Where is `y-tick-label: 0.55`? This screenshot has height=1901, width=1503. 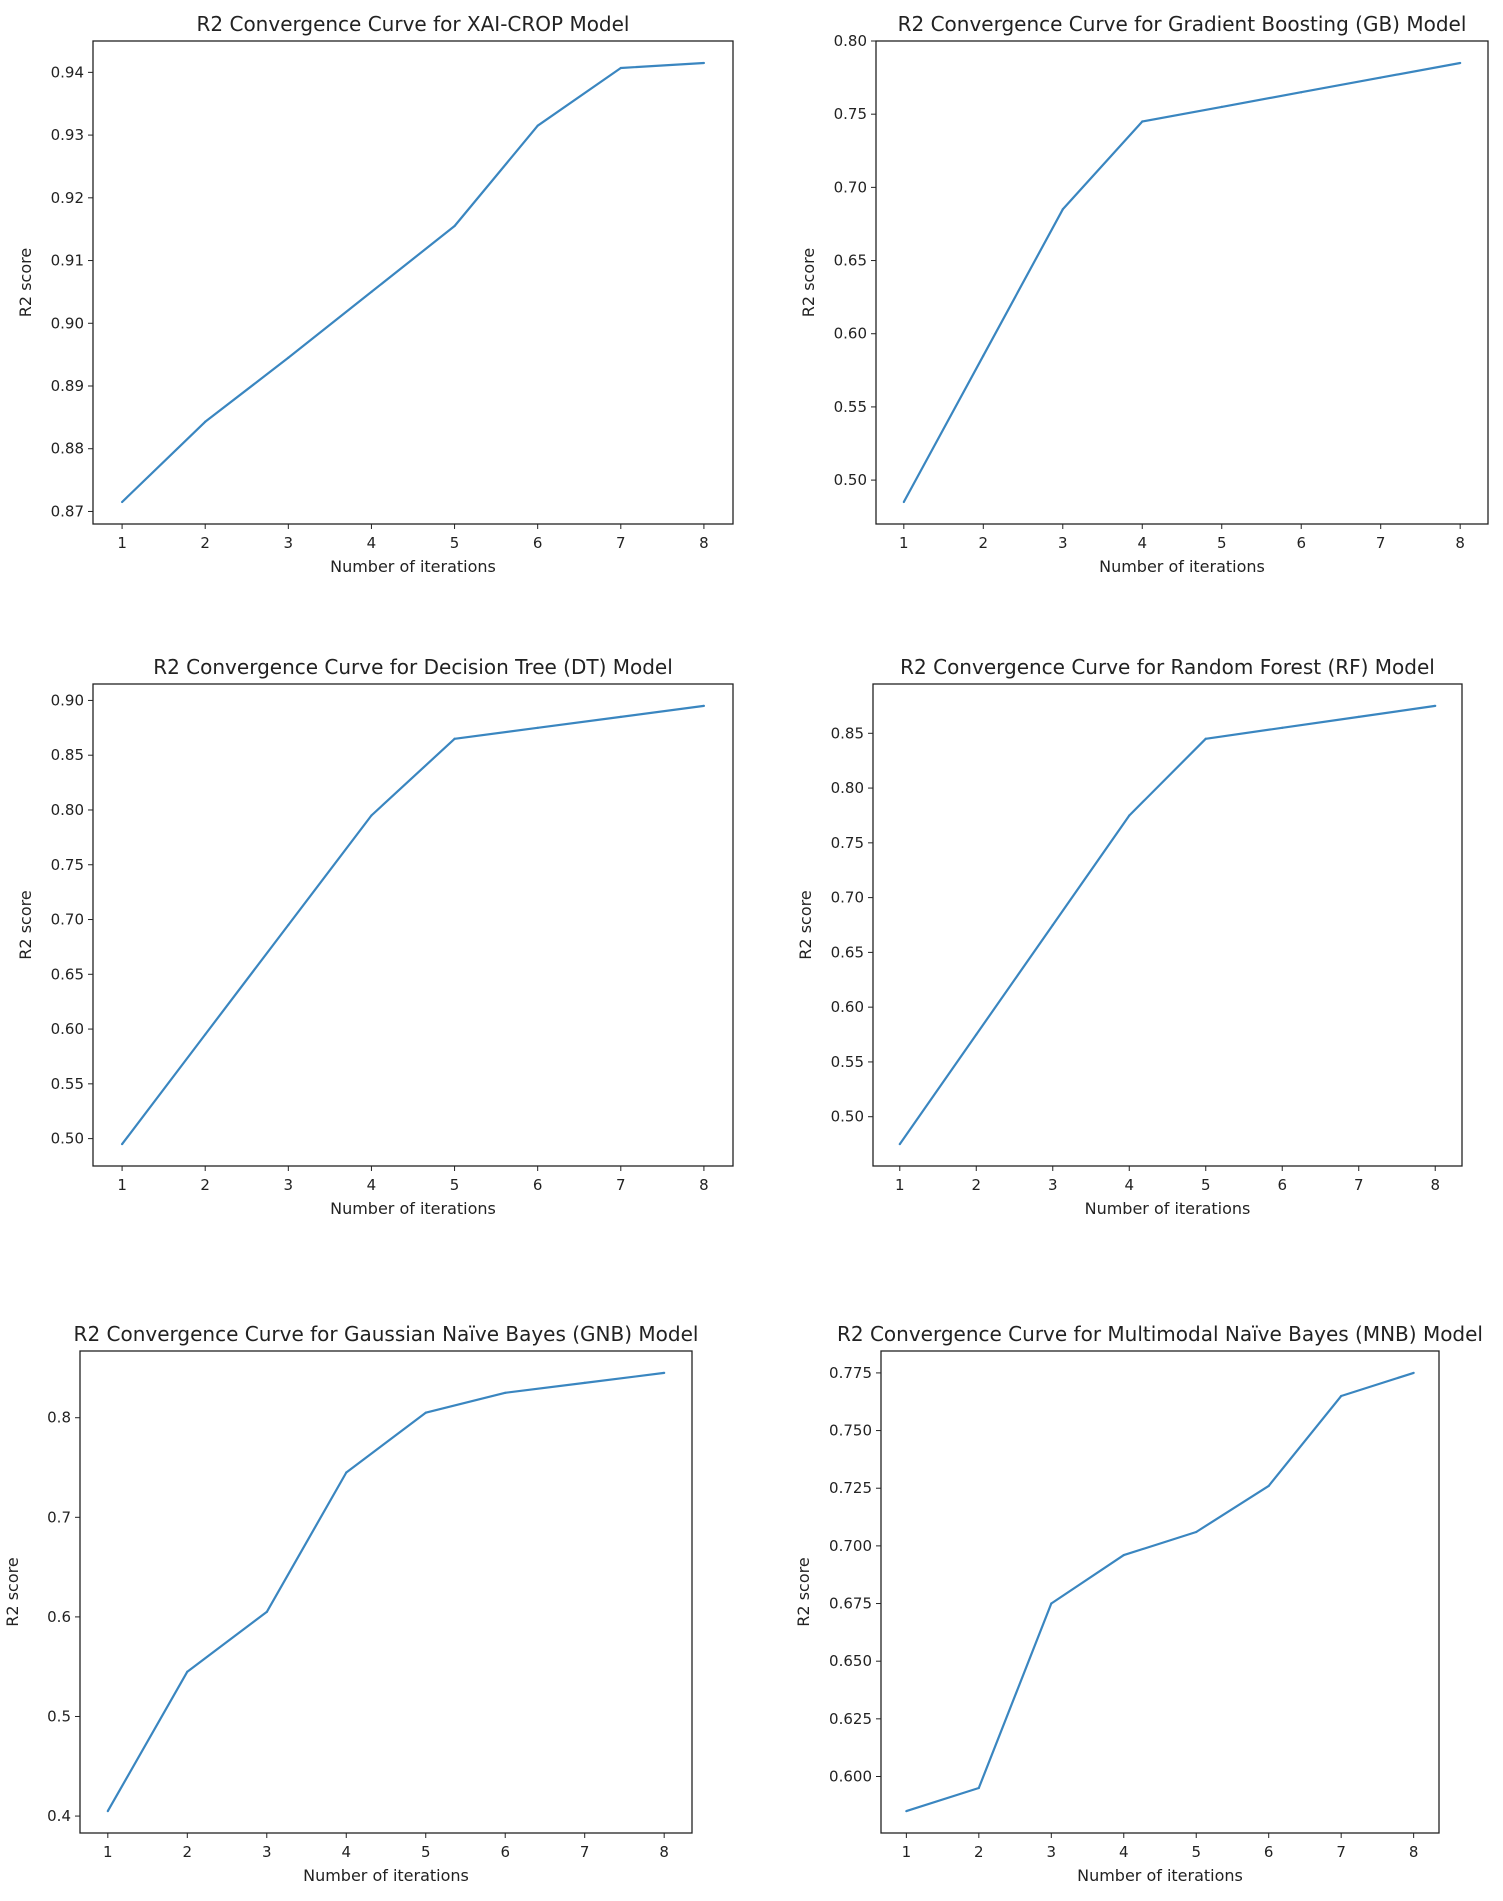
y-tick-label: 0.55 is located at coordinates (67, 1084).